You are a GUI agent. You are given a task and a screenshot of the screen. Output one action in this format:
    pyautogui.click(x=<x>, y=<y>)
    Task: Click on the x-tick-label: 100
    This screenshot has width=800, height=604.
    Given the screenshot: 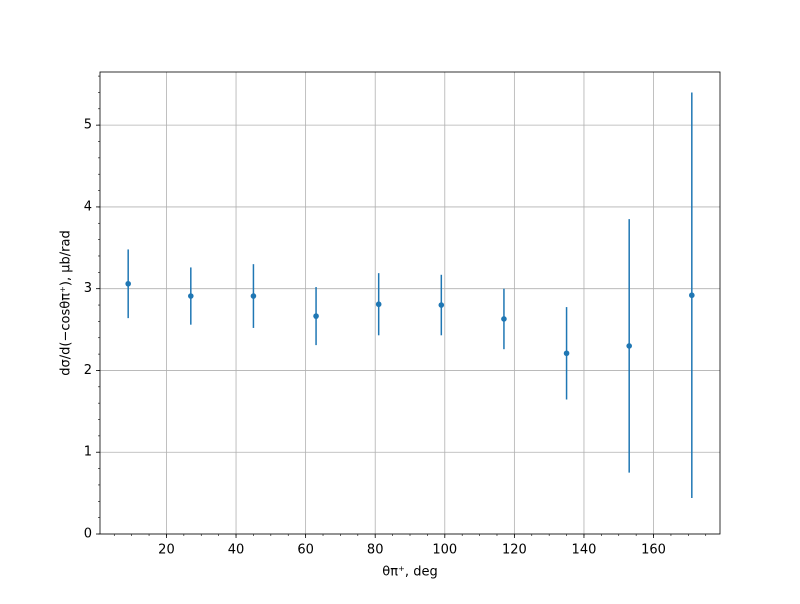 What is the action you would take?
    pyautogui.click(x=444, y=550)
    